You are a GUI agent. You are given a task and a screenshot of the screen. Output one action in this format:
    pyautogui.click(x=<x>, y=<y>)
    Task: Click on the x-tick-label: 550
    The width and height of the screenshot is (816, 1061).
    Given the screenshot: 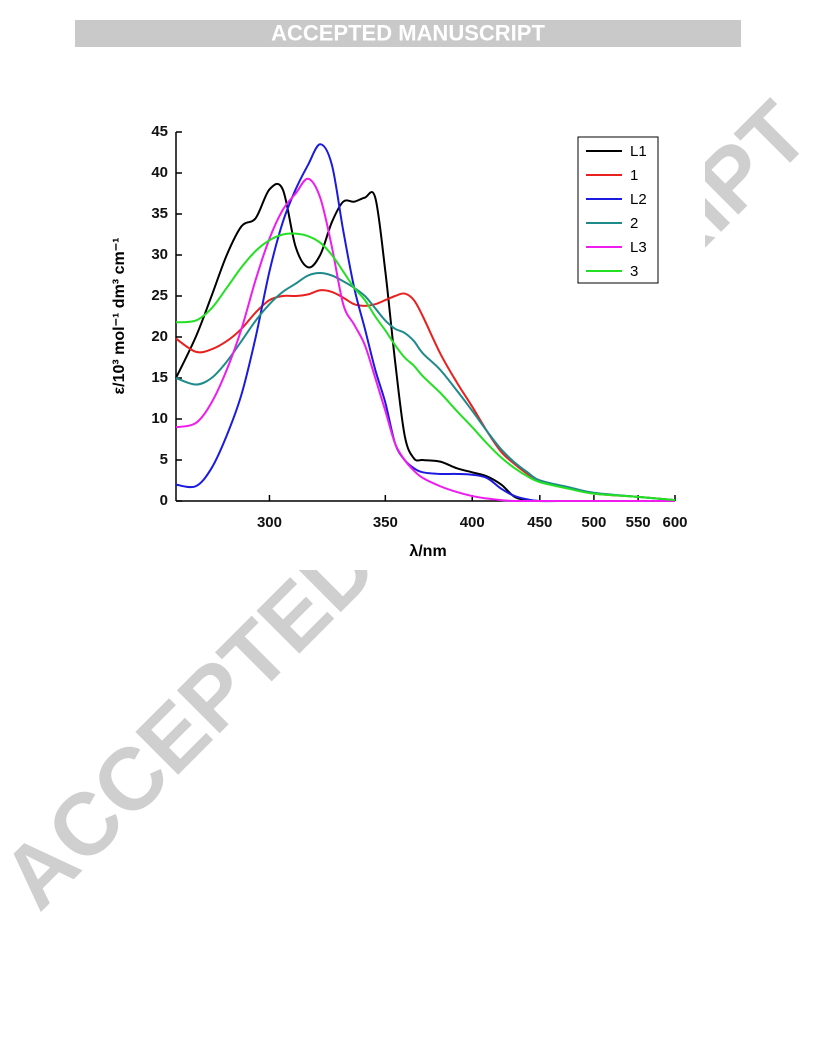 What is the action you would take?
    pyautogui.click(x=638, y=522)
    